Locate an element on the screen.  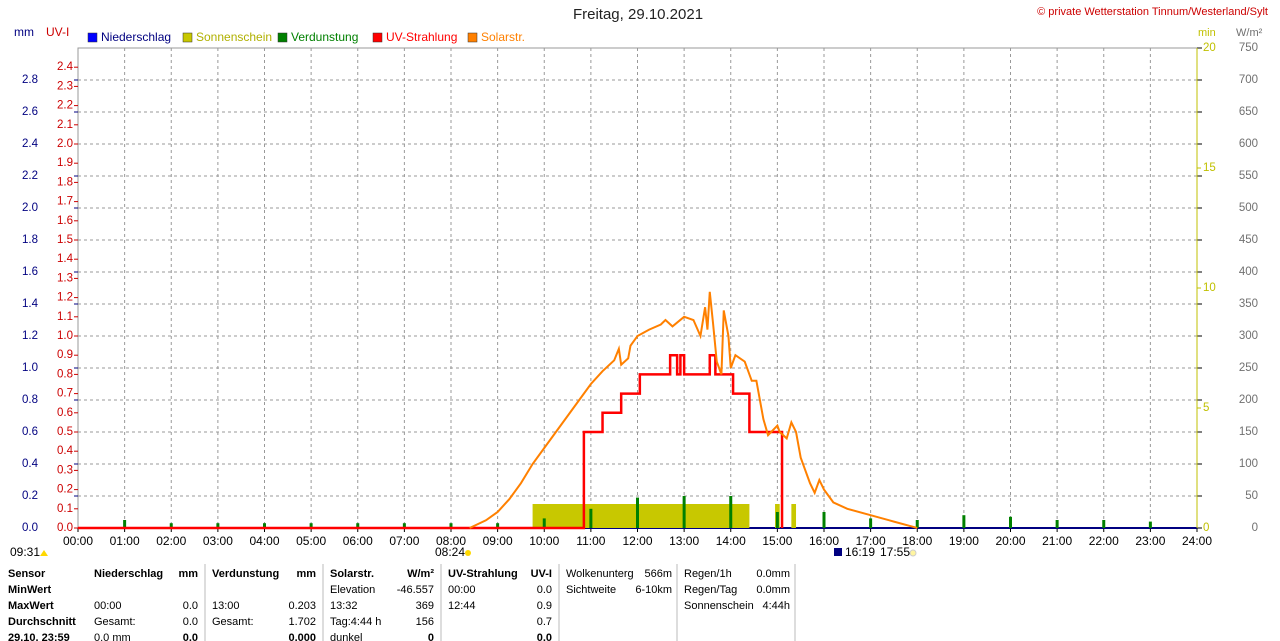
x-tick-label: 04:00 is located at coordinates (264, 541).